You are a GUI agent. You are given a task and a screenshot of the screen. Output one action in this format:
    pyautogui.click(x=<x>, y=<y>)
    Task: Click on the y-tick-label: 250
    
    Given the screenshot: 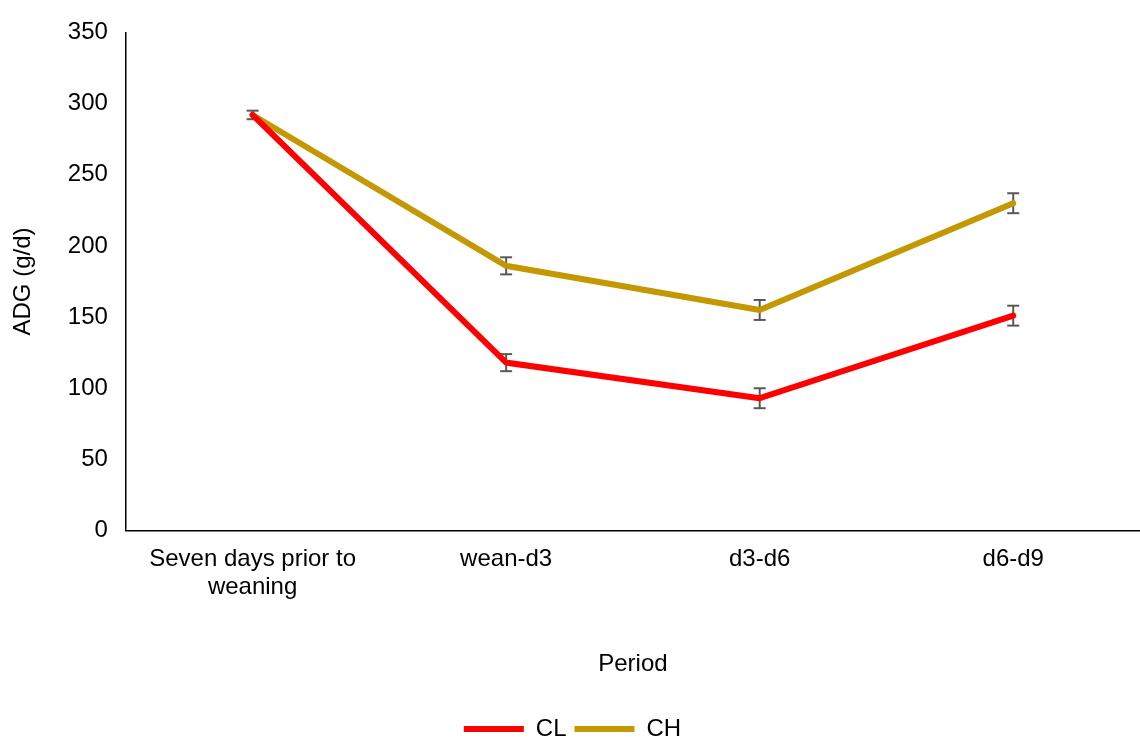 What is the action you would take?
    pyautogui.click(x=87, y=173)
    